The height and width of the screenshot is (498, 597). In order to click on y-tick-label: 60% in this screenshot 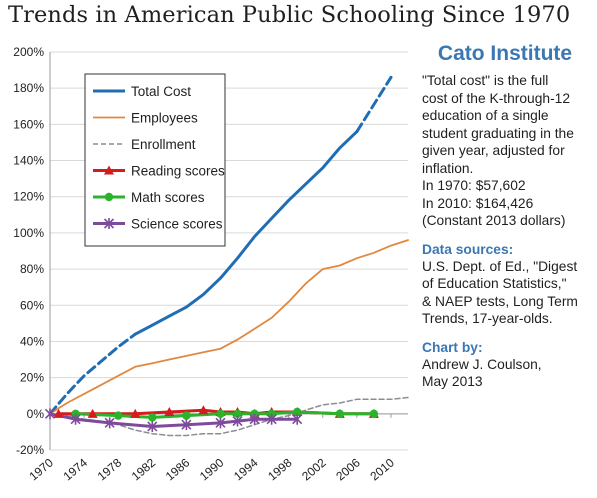, I will do `click(32, 305)`.